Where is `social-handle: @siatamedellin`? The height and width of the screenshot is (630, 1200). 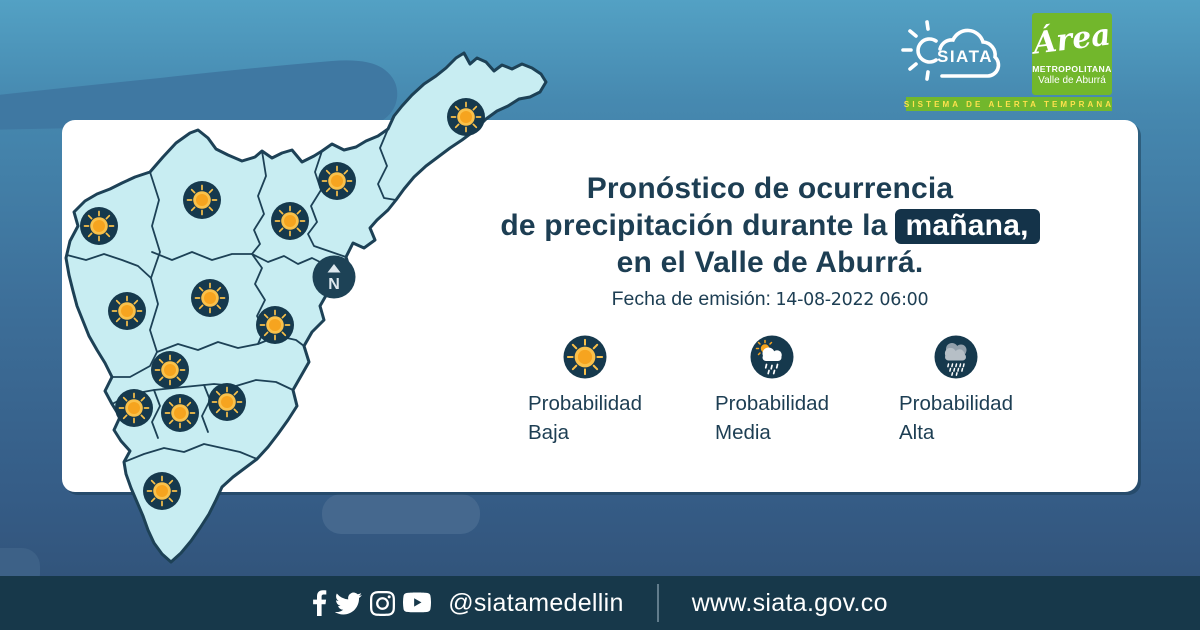 social-handle: @siatamedellin is located at coordinates (536, 602).